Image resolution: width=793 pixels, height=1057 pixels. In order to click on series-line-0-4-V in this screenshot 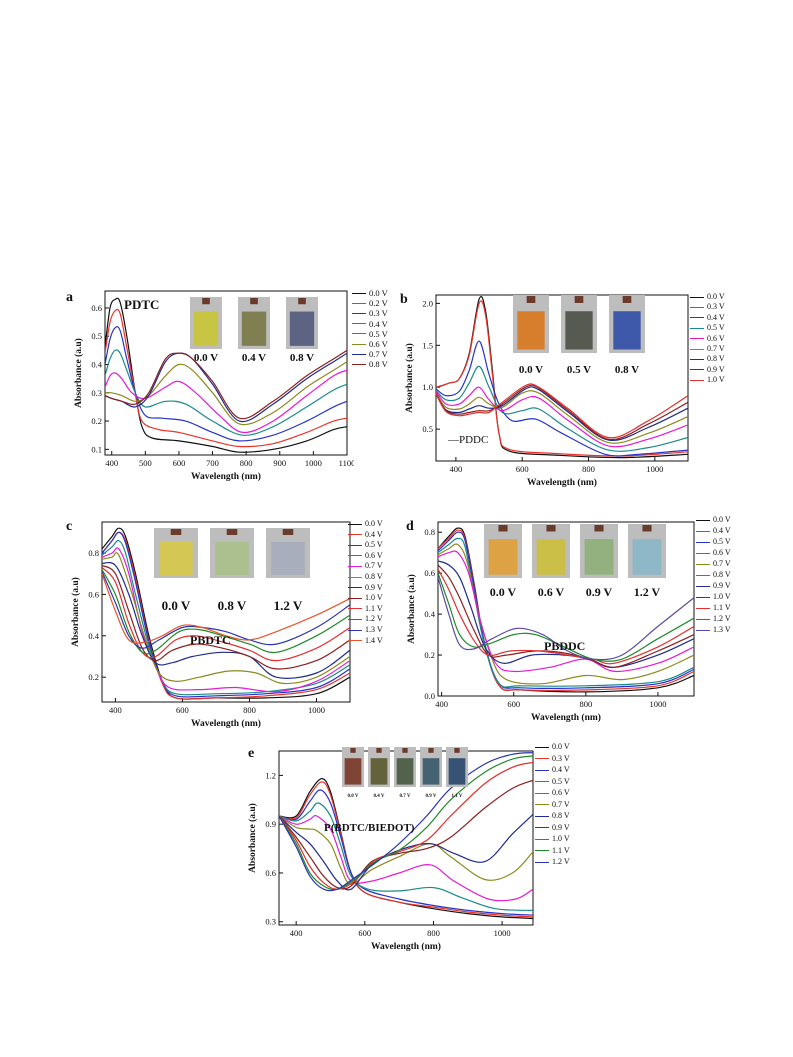, I will do `click(226, 392)`.